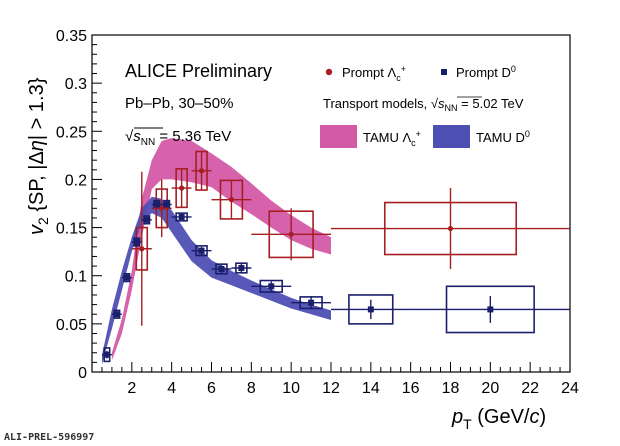 This screenshot has height=446, width=620. What do you see at coordinates (451, 136) in the screenshot?
I see `legend-swatch-tamu-d0` at bounding box center [451, 136].